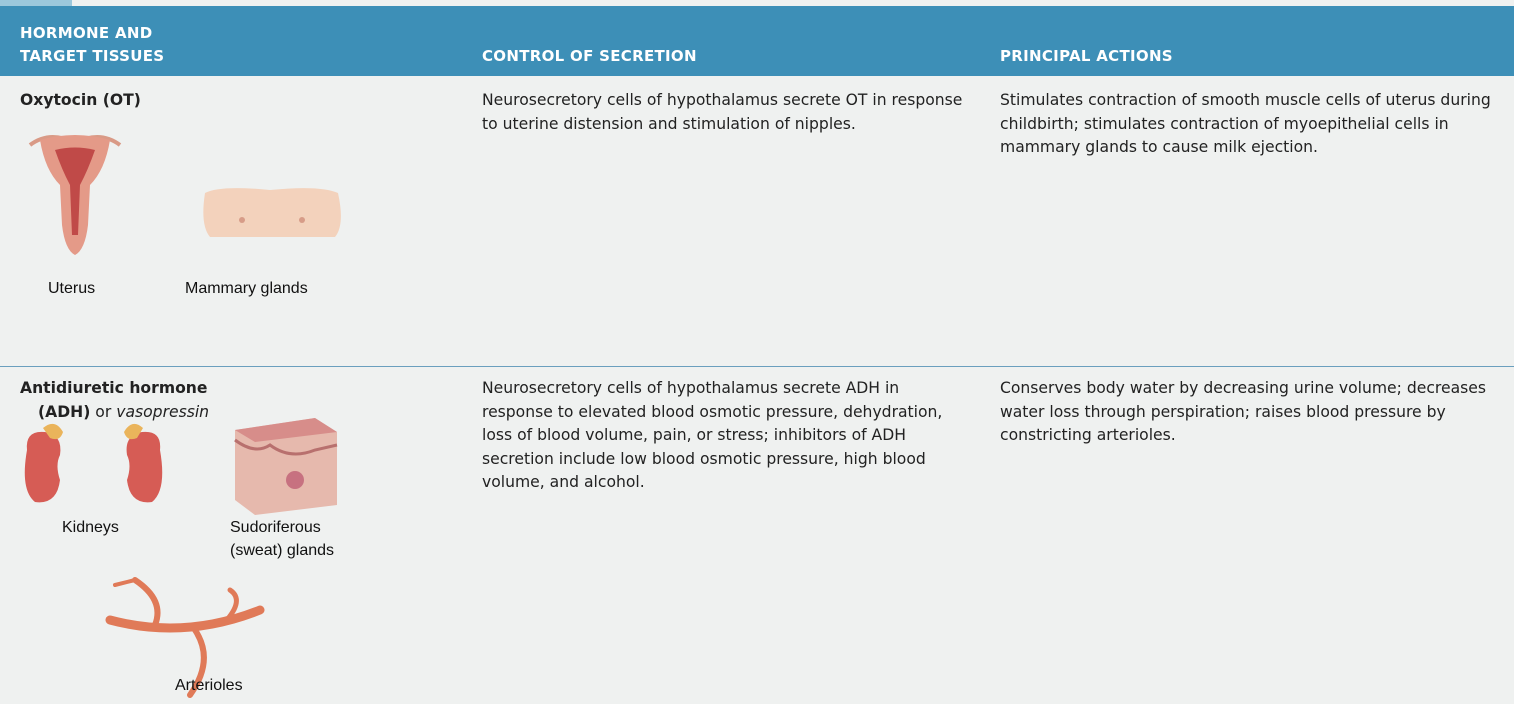 The image size is (1514, 704). Describe the element at coordinates (757, 41) in the screenshot. I see `table-header` at that location.